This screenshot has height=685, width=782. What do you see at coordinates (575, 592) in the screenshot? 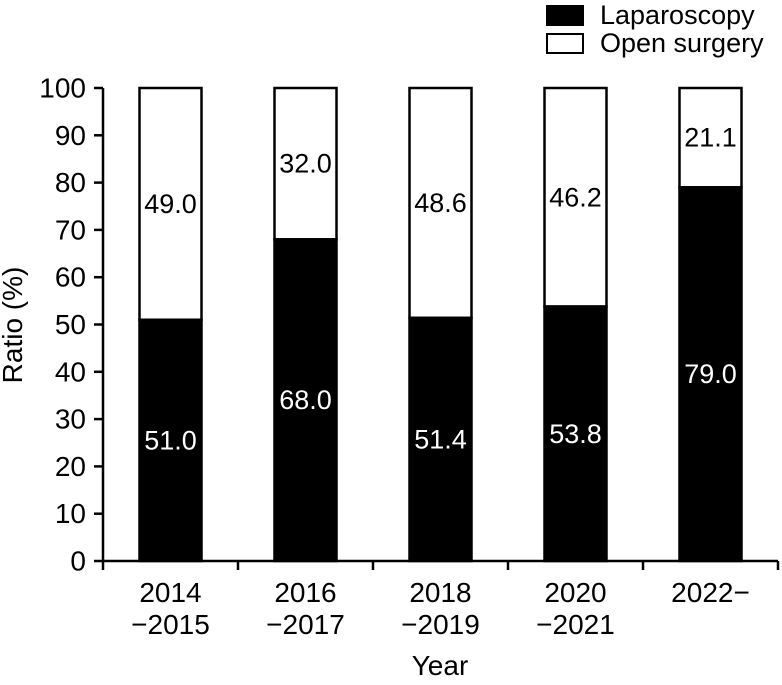
I see `x-tick-label: 2020` at bounding box center [575, 592].